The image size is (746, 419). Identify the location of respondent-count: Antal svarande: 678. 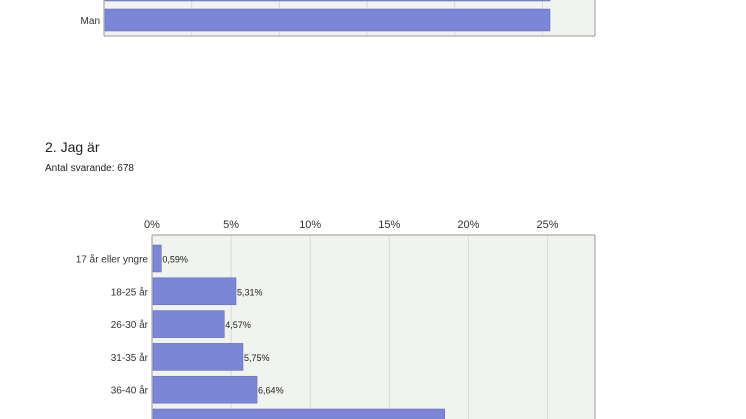
(89, 168).